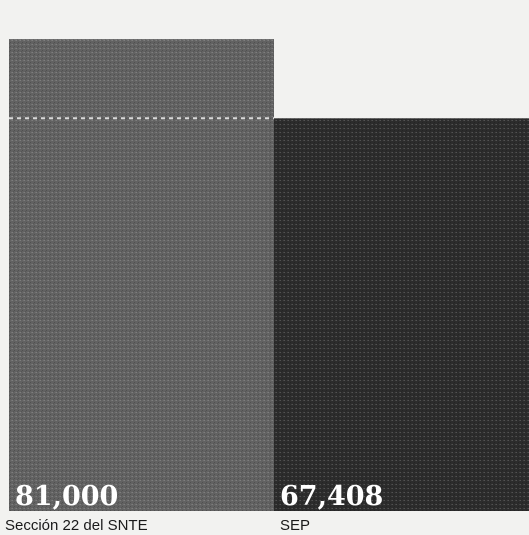  What do you see at coordinates (331, 496) in the screenshot?
I see `bar-value-label-2: 67,408` at bounding box center [331, 496].